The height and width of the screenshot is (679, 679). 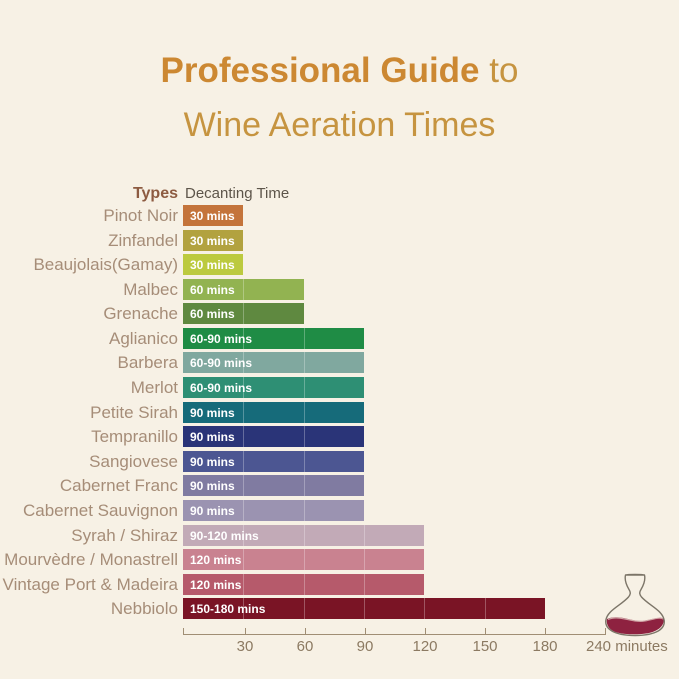 I want to click on chart-row: Petite Sirah 90 mins, so click(x=339, y=412).